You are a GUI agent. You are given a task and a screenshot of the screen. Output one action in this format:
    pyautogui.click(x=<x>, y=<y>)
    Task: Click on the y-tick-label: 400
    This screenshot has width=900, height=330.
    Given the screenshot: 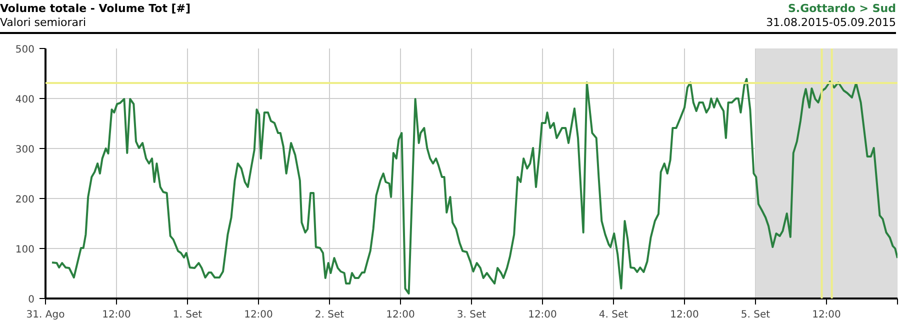 What is the action you would take?
    pyautogui.click(x=25, y=100)
    